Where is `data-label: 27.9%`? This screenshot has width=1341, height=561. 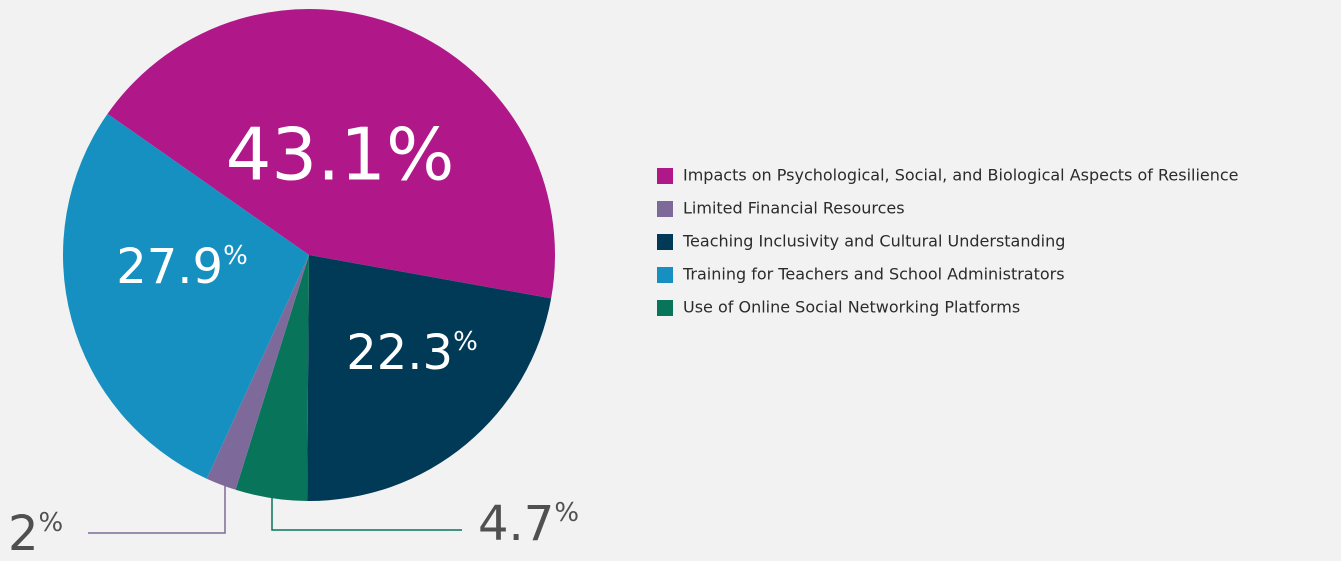 data-label: 27.9% is located at coordinates (182, 267).